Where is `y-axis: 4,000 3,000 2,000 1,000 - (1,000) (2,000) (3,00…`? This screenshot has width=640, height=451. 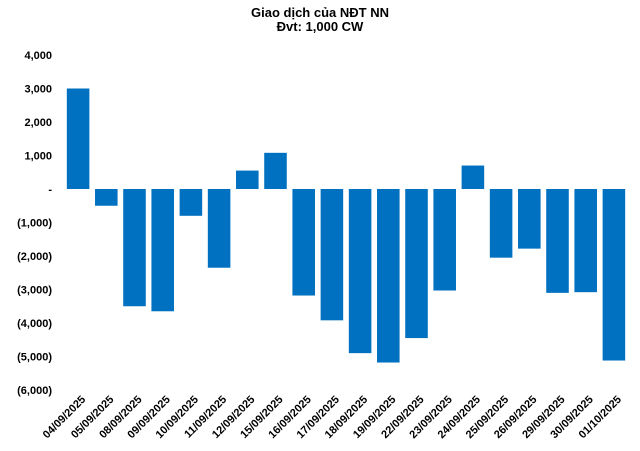
y-axis: 4,000 3,000 2,000 1,000 - (1,000) (2,000) (3,00… is located at coordinates (34, 223).